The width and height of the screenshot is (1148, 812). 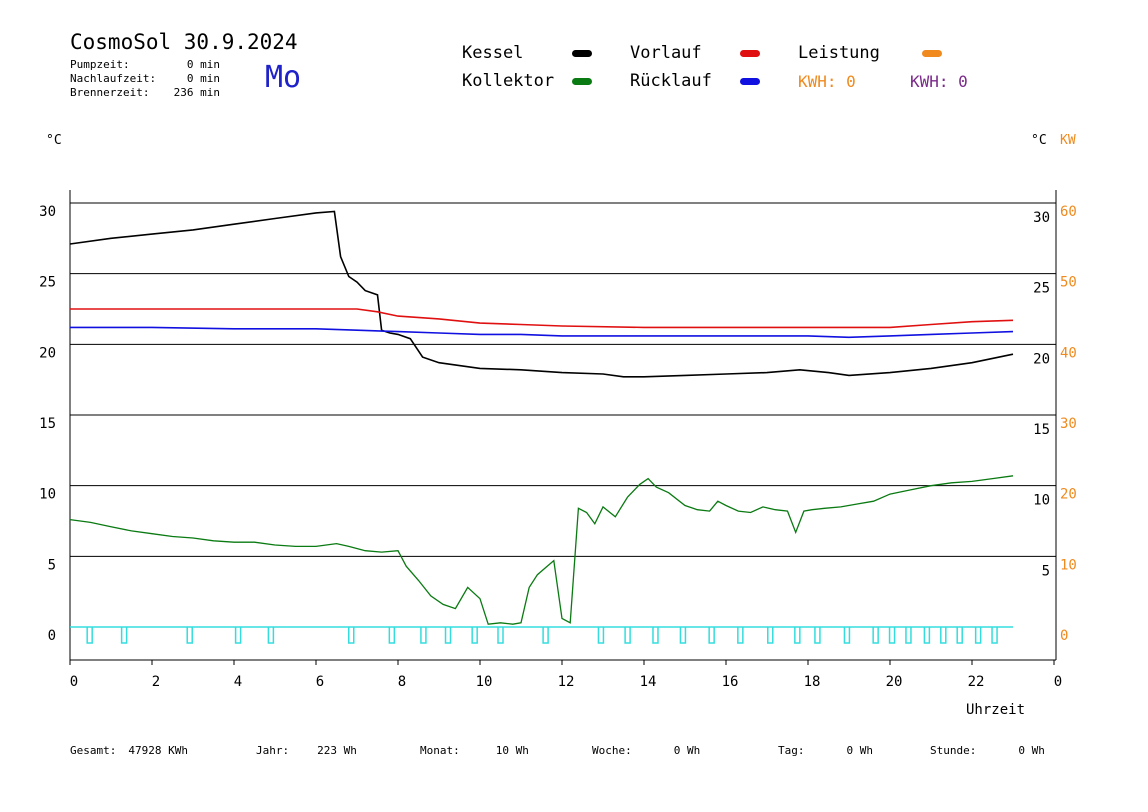 What do you see at coordinates (47, 495) in the screenshot?
I see `y-tick-label-left: 10` at bounding box center [47, 495].